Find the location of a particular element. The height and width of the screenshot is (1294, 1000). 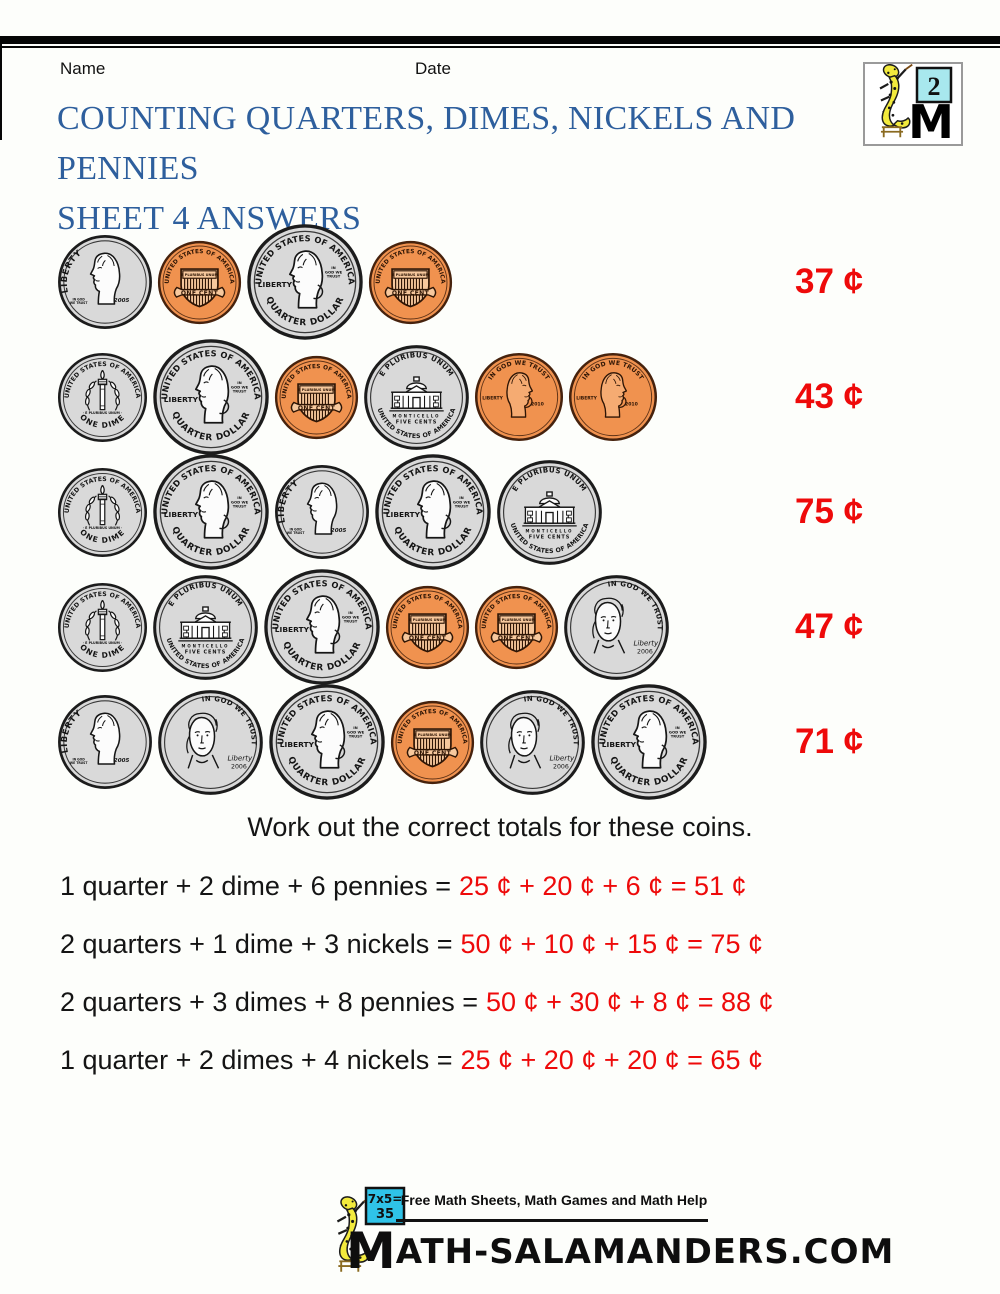

problem-question: 2 quarters + 3 dimes + 8 pennies = is located at coordinates (269, 1002).